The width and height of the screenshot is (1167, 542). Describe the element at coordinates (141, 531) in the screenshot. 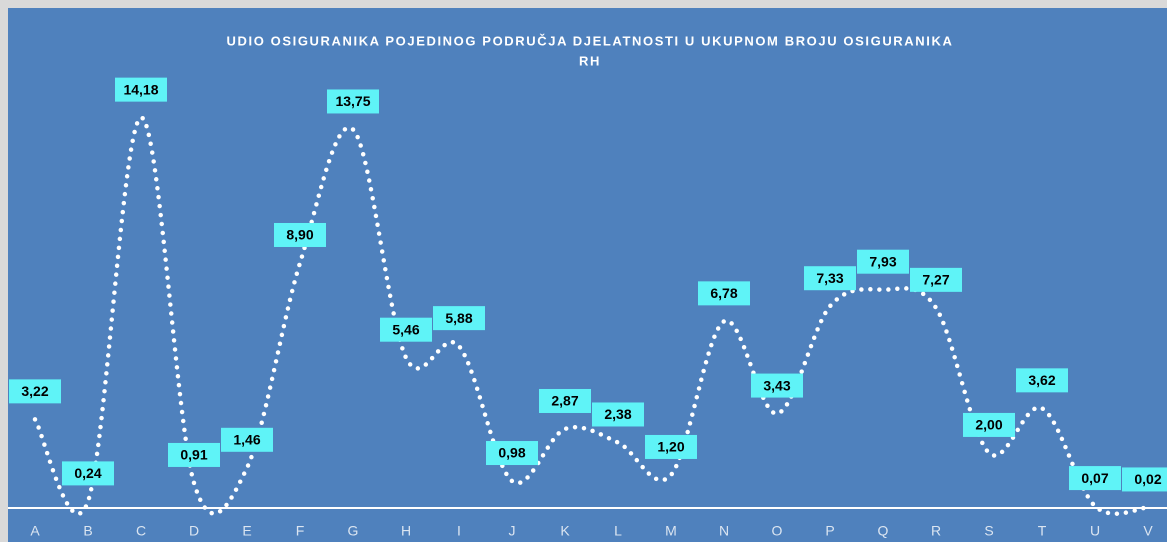

I see `x-tick-label: C` at that location.